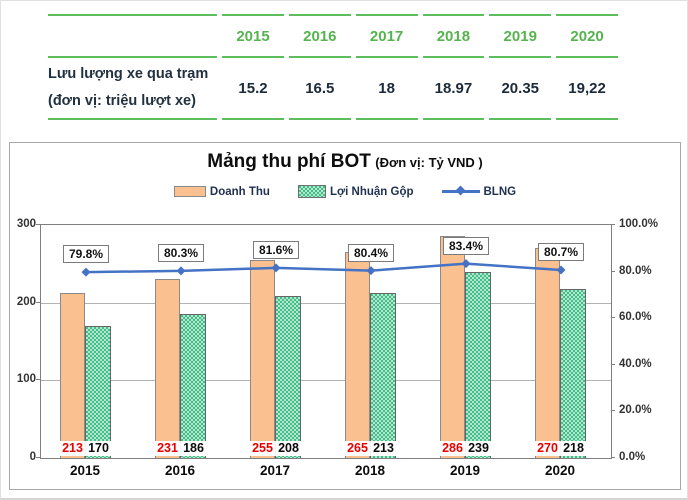  What do you see at coordinates (289, 161) in the screenshot?
I see `chart-title-main: Mảng thu phí BOT` at bounding box center [289, 161].